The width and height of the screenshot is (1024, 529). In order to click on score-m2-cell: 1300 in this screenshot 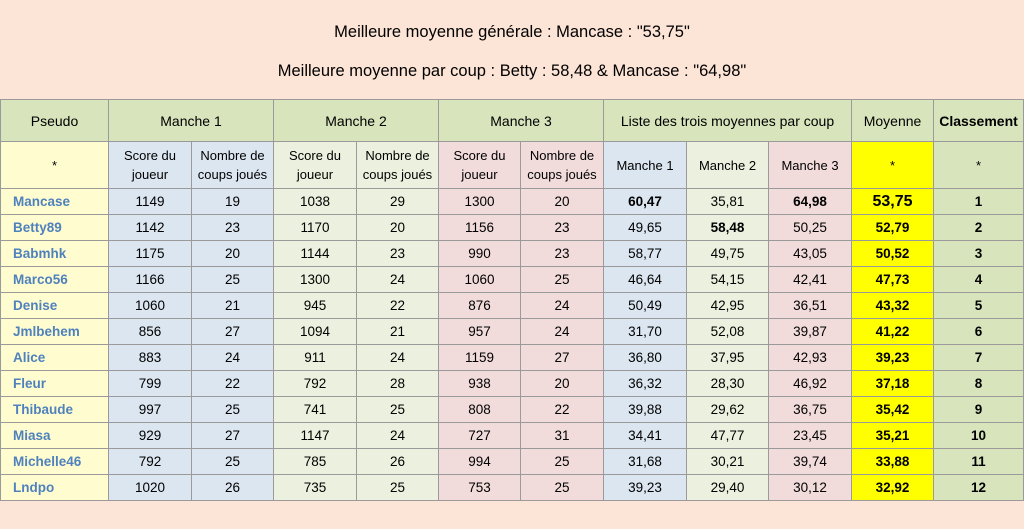, I will do `click(315, 279)`.